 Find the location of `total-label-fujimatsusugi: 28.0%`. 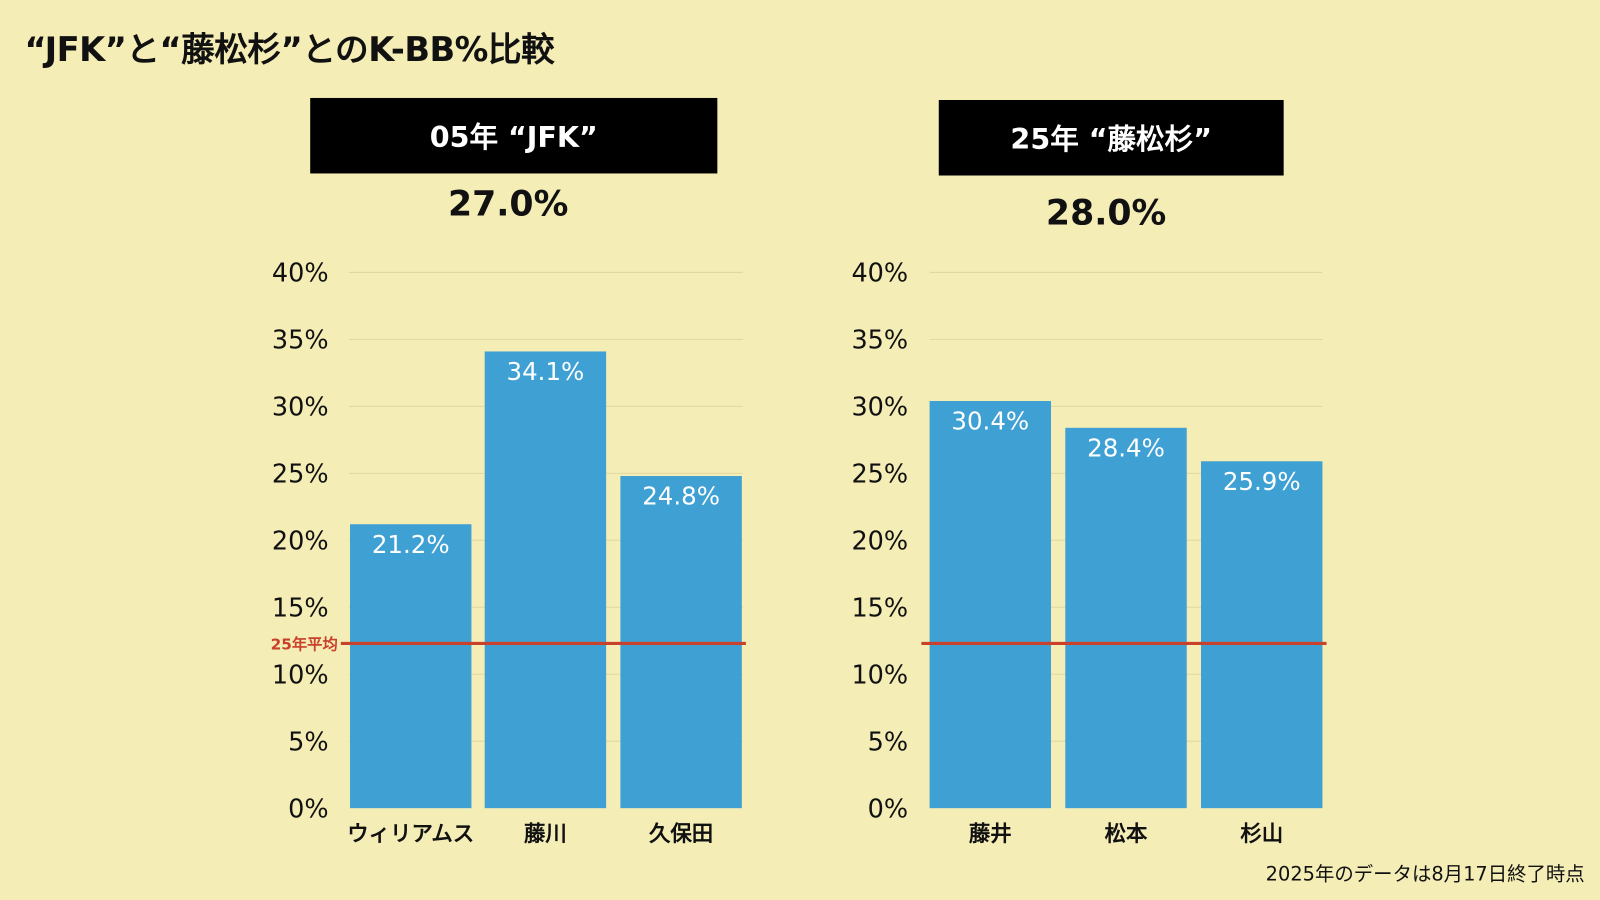

total-label-fujimatsusugi: 28.0% is located at coordinates (1106, 213).